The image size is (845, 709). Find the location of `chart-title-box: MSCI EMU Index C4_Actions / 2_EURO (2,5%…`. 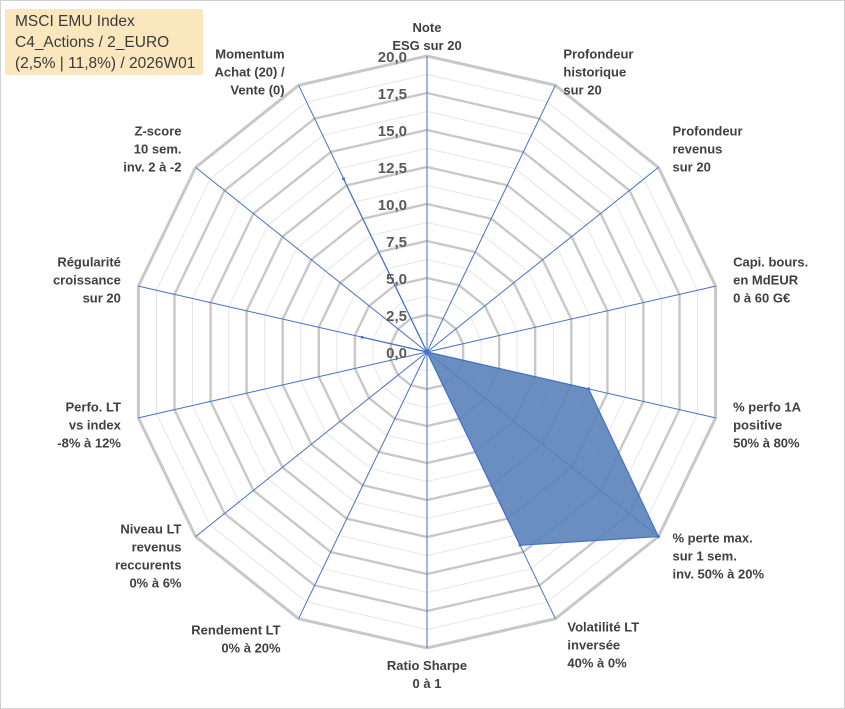

chart-title-box: MSCI EMU Index C4_Actions / 2_EURO (2,5%… is located at coordinates (104, 42).